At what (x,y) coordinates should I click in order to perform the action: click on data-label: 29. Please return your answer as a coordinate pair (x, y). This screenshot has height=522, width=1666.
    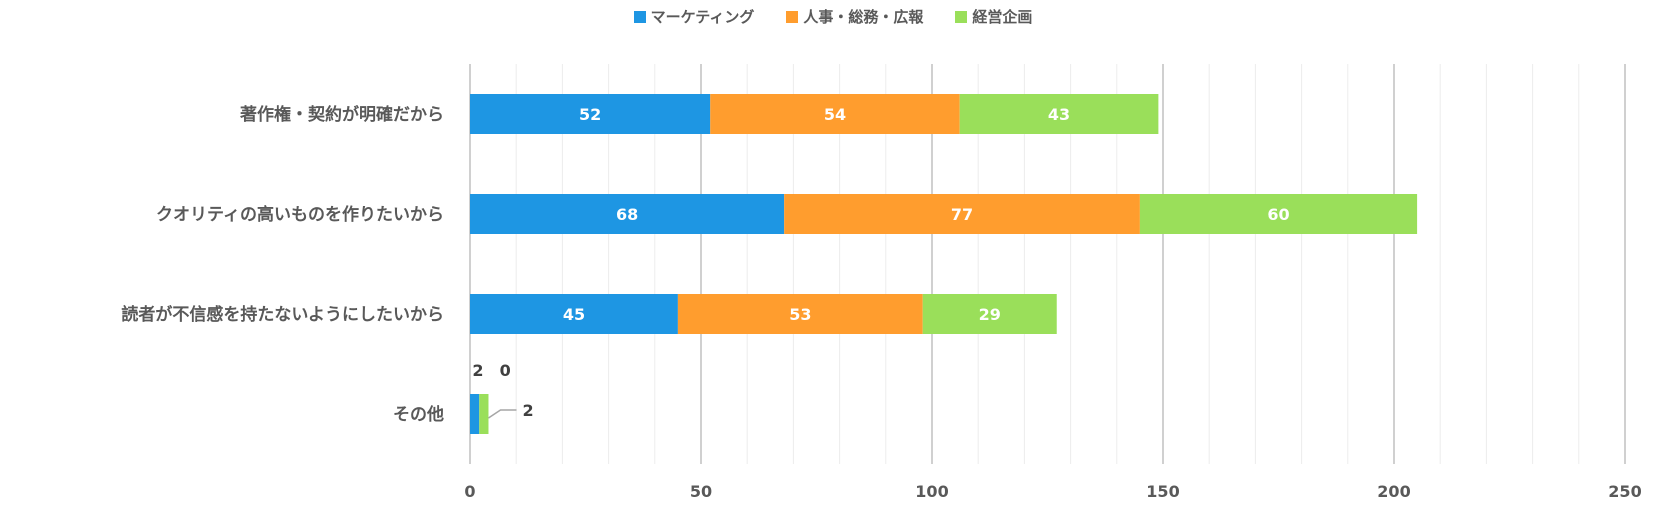
    Looking at the image, I should click on (990, 314).